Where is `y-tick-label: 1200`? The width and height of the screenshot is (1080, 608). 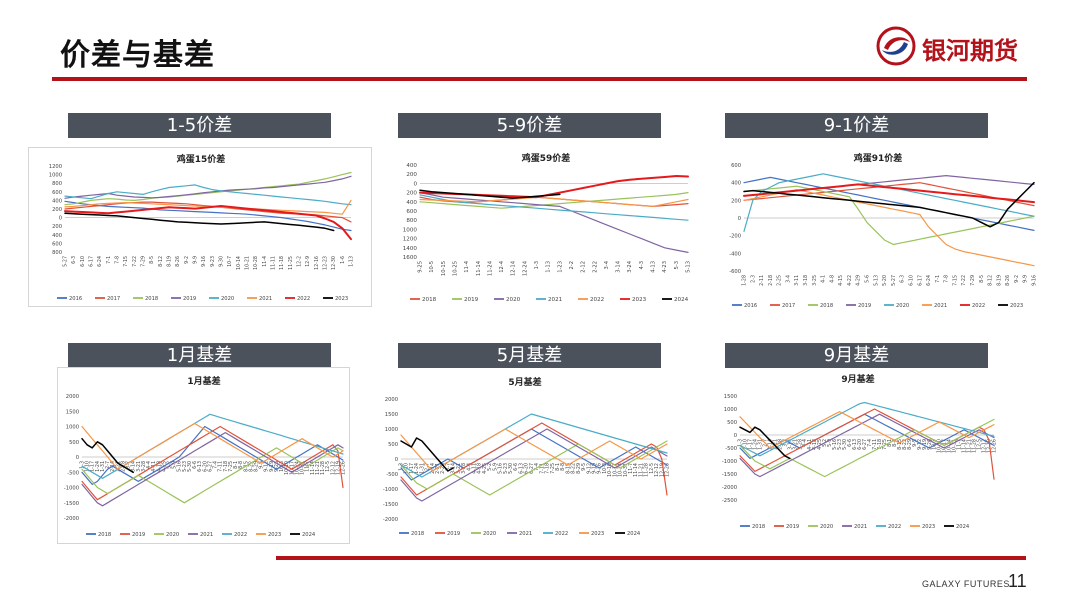
y-tick-label: 1200 is located at coordinates (410, 240).